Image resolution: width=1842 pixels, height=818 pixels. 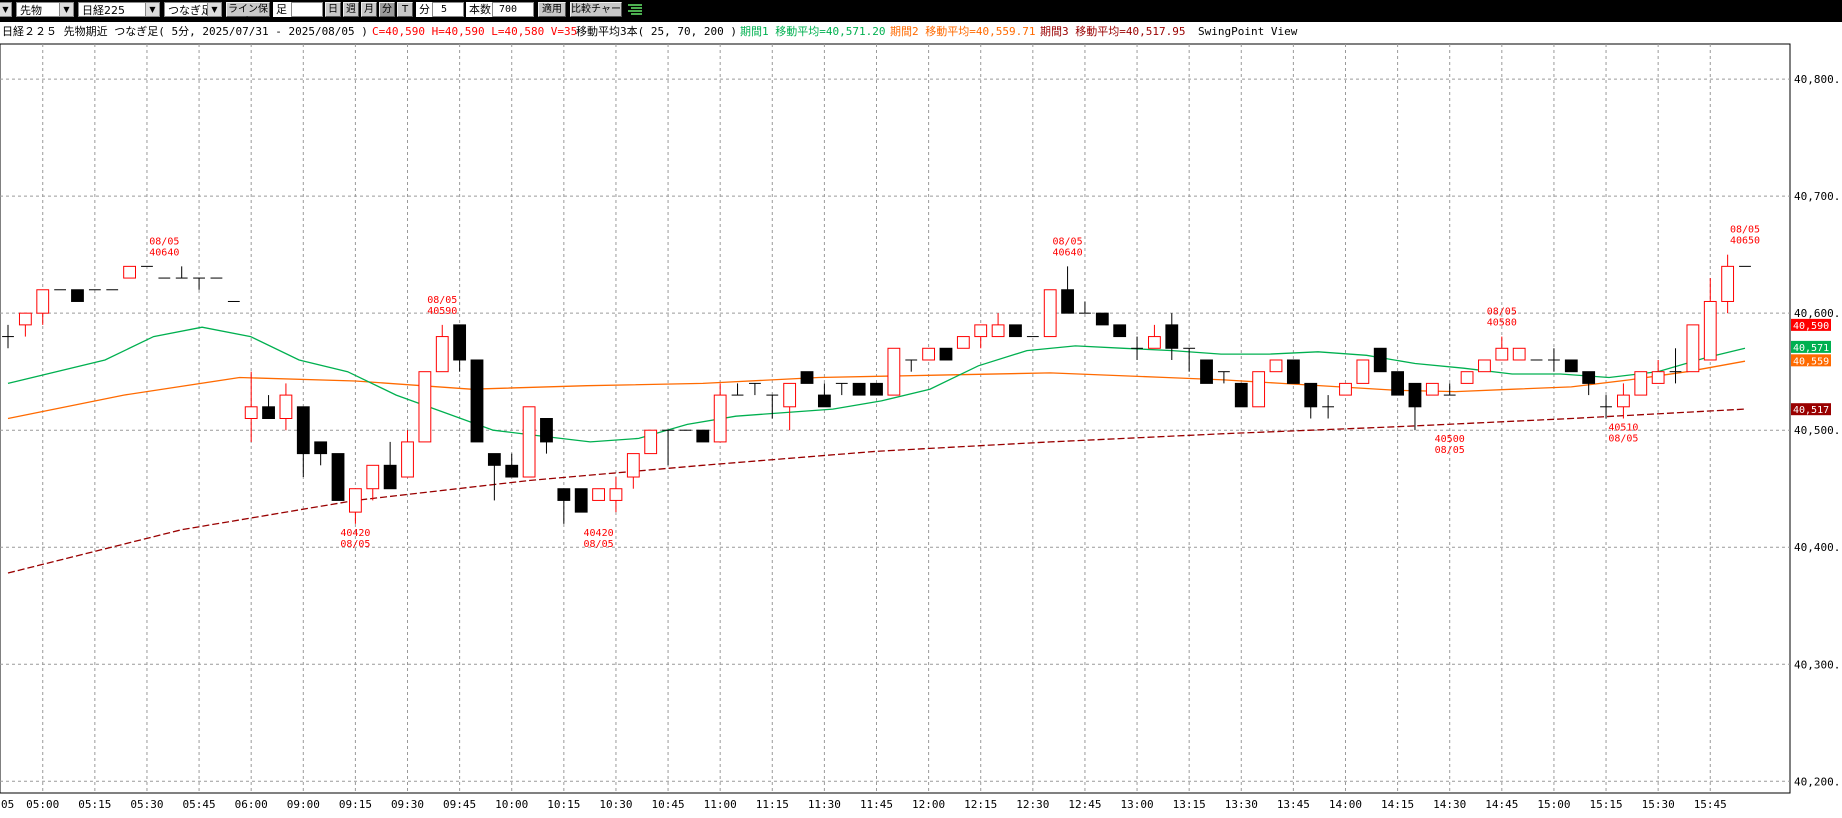 I want to click on period-minute-button: 分, so click(x=387, y=9).